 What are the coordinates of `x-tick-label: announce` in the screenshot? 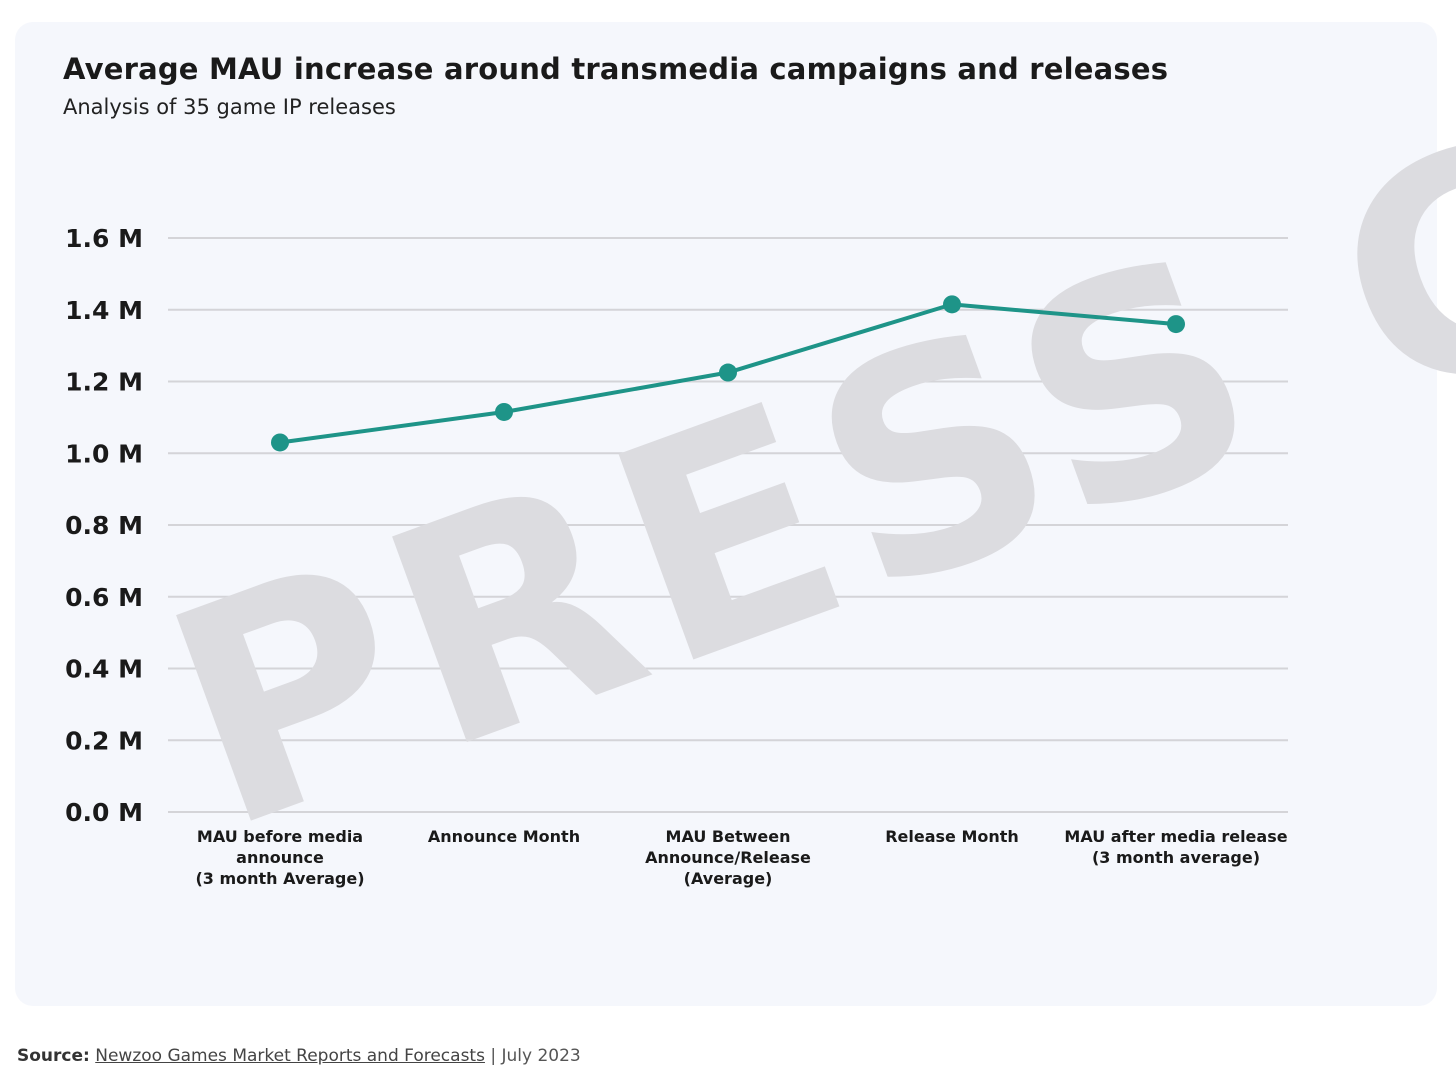 It's located at (280, 857).